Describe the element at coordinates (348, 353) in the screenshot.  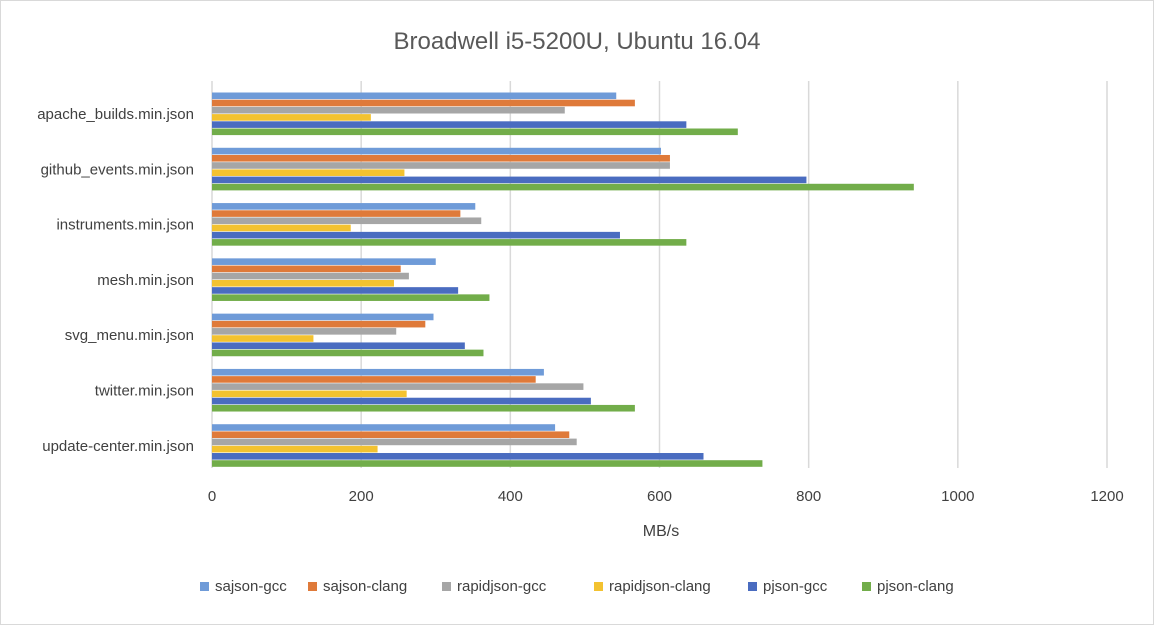
I see `bar-pjson-clang-svg_menu.min.json` at that location.